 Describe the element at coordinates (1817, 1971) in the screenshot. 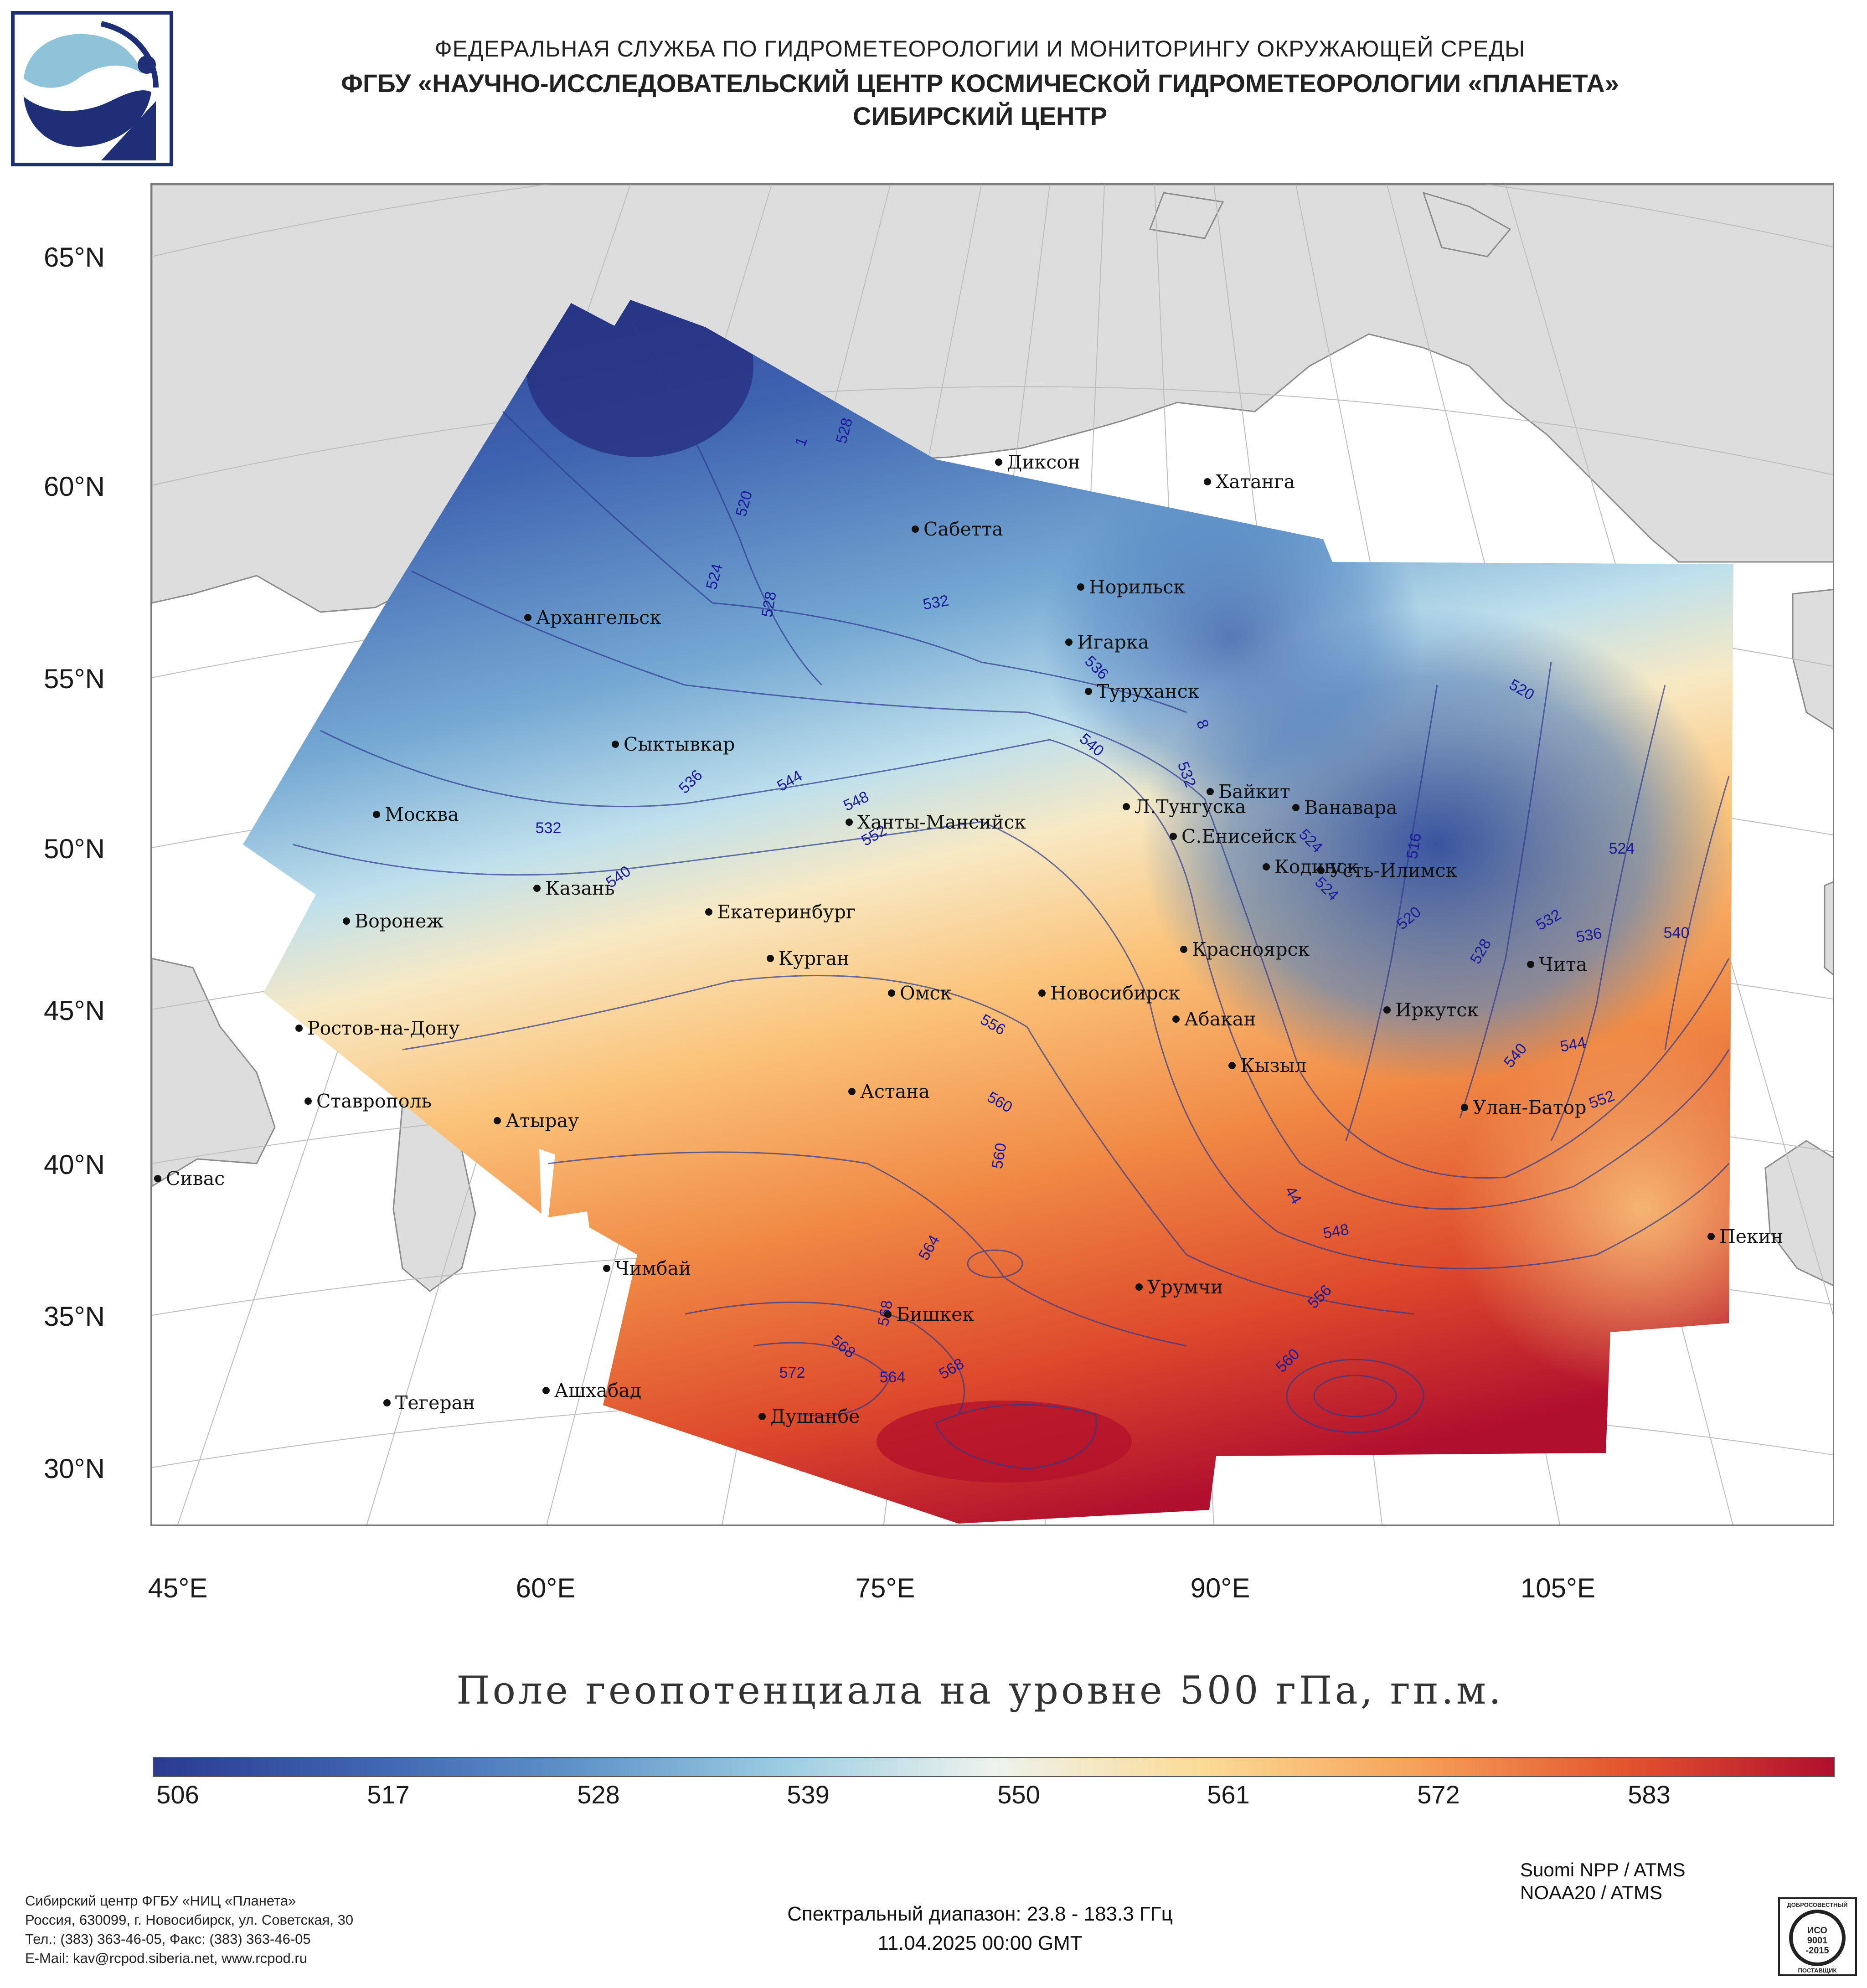

I see `iso-badge-bottom: ПОСТАВЩИК` at that location.